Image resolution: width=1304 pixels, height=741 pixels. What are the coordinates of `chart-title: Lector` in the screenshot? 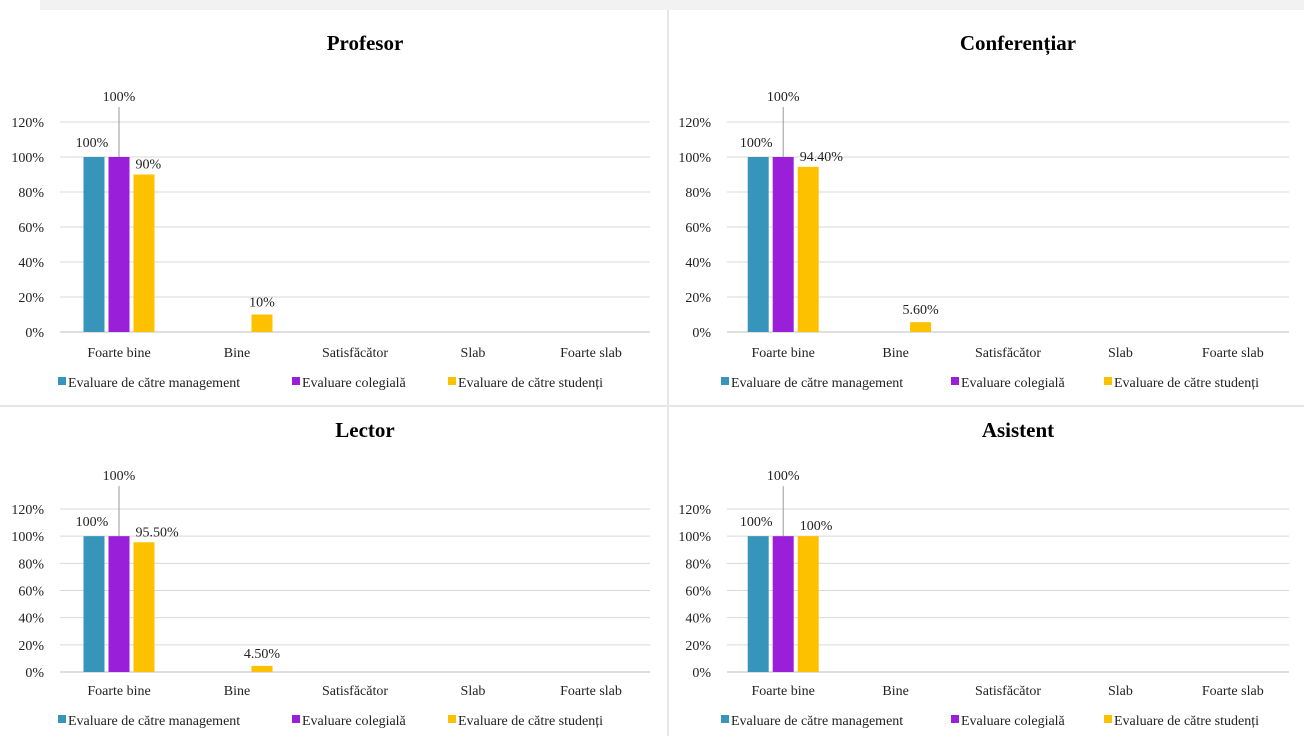 It's located at (364, 430).